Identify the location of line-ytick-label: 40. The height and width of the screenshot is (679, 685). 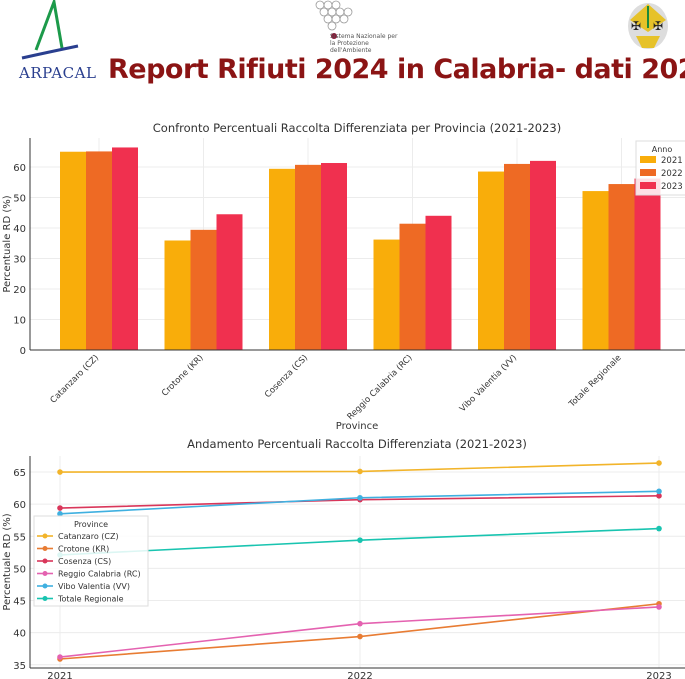
(19, 634).